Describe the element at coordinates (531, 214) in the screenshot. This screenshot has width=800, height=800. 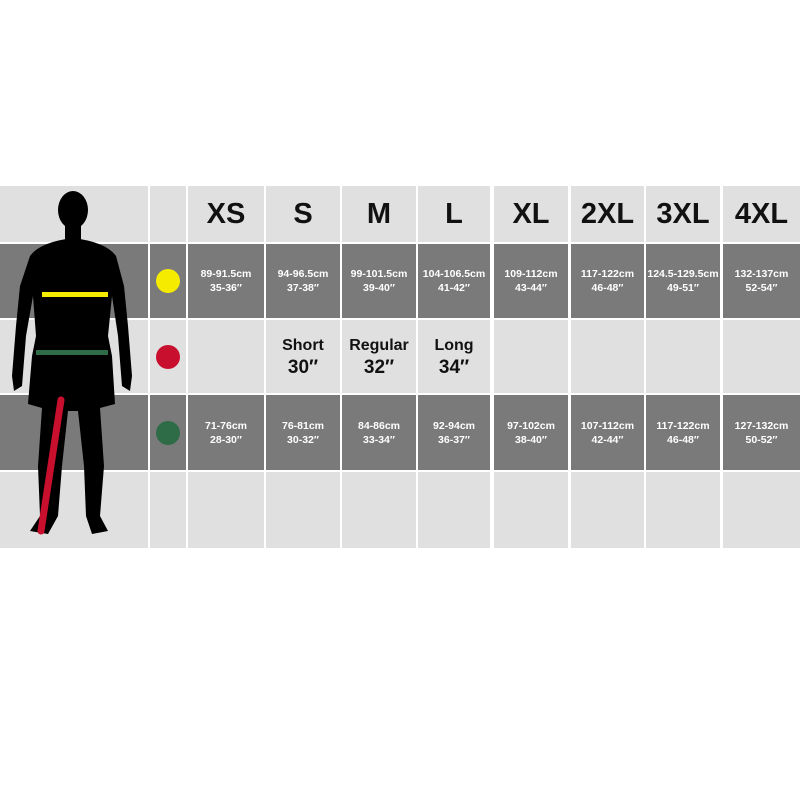
I see `size-header: XL` at that location.